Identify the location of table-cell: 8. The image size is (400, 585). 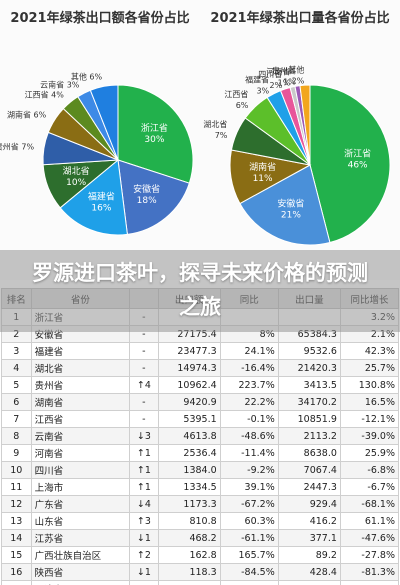
(16, 436).